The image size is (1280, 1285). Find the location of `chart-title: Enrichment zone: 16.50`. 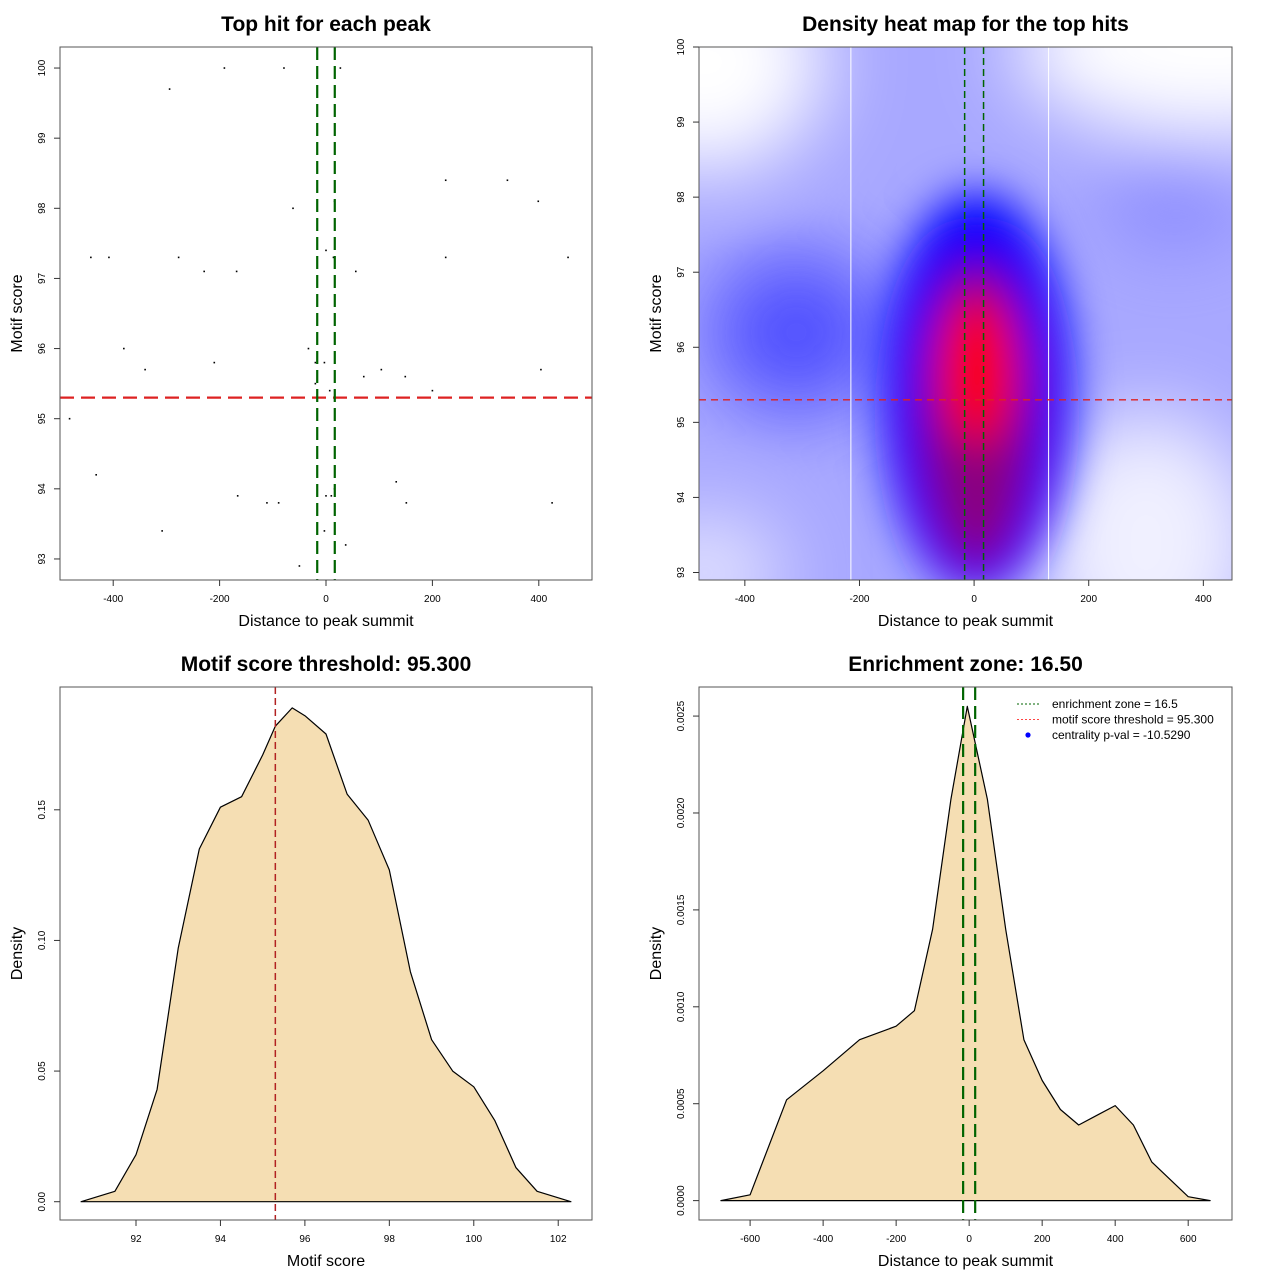

chart-title: Enrichment zone: 16.50 is located at coordinates (965, 664).